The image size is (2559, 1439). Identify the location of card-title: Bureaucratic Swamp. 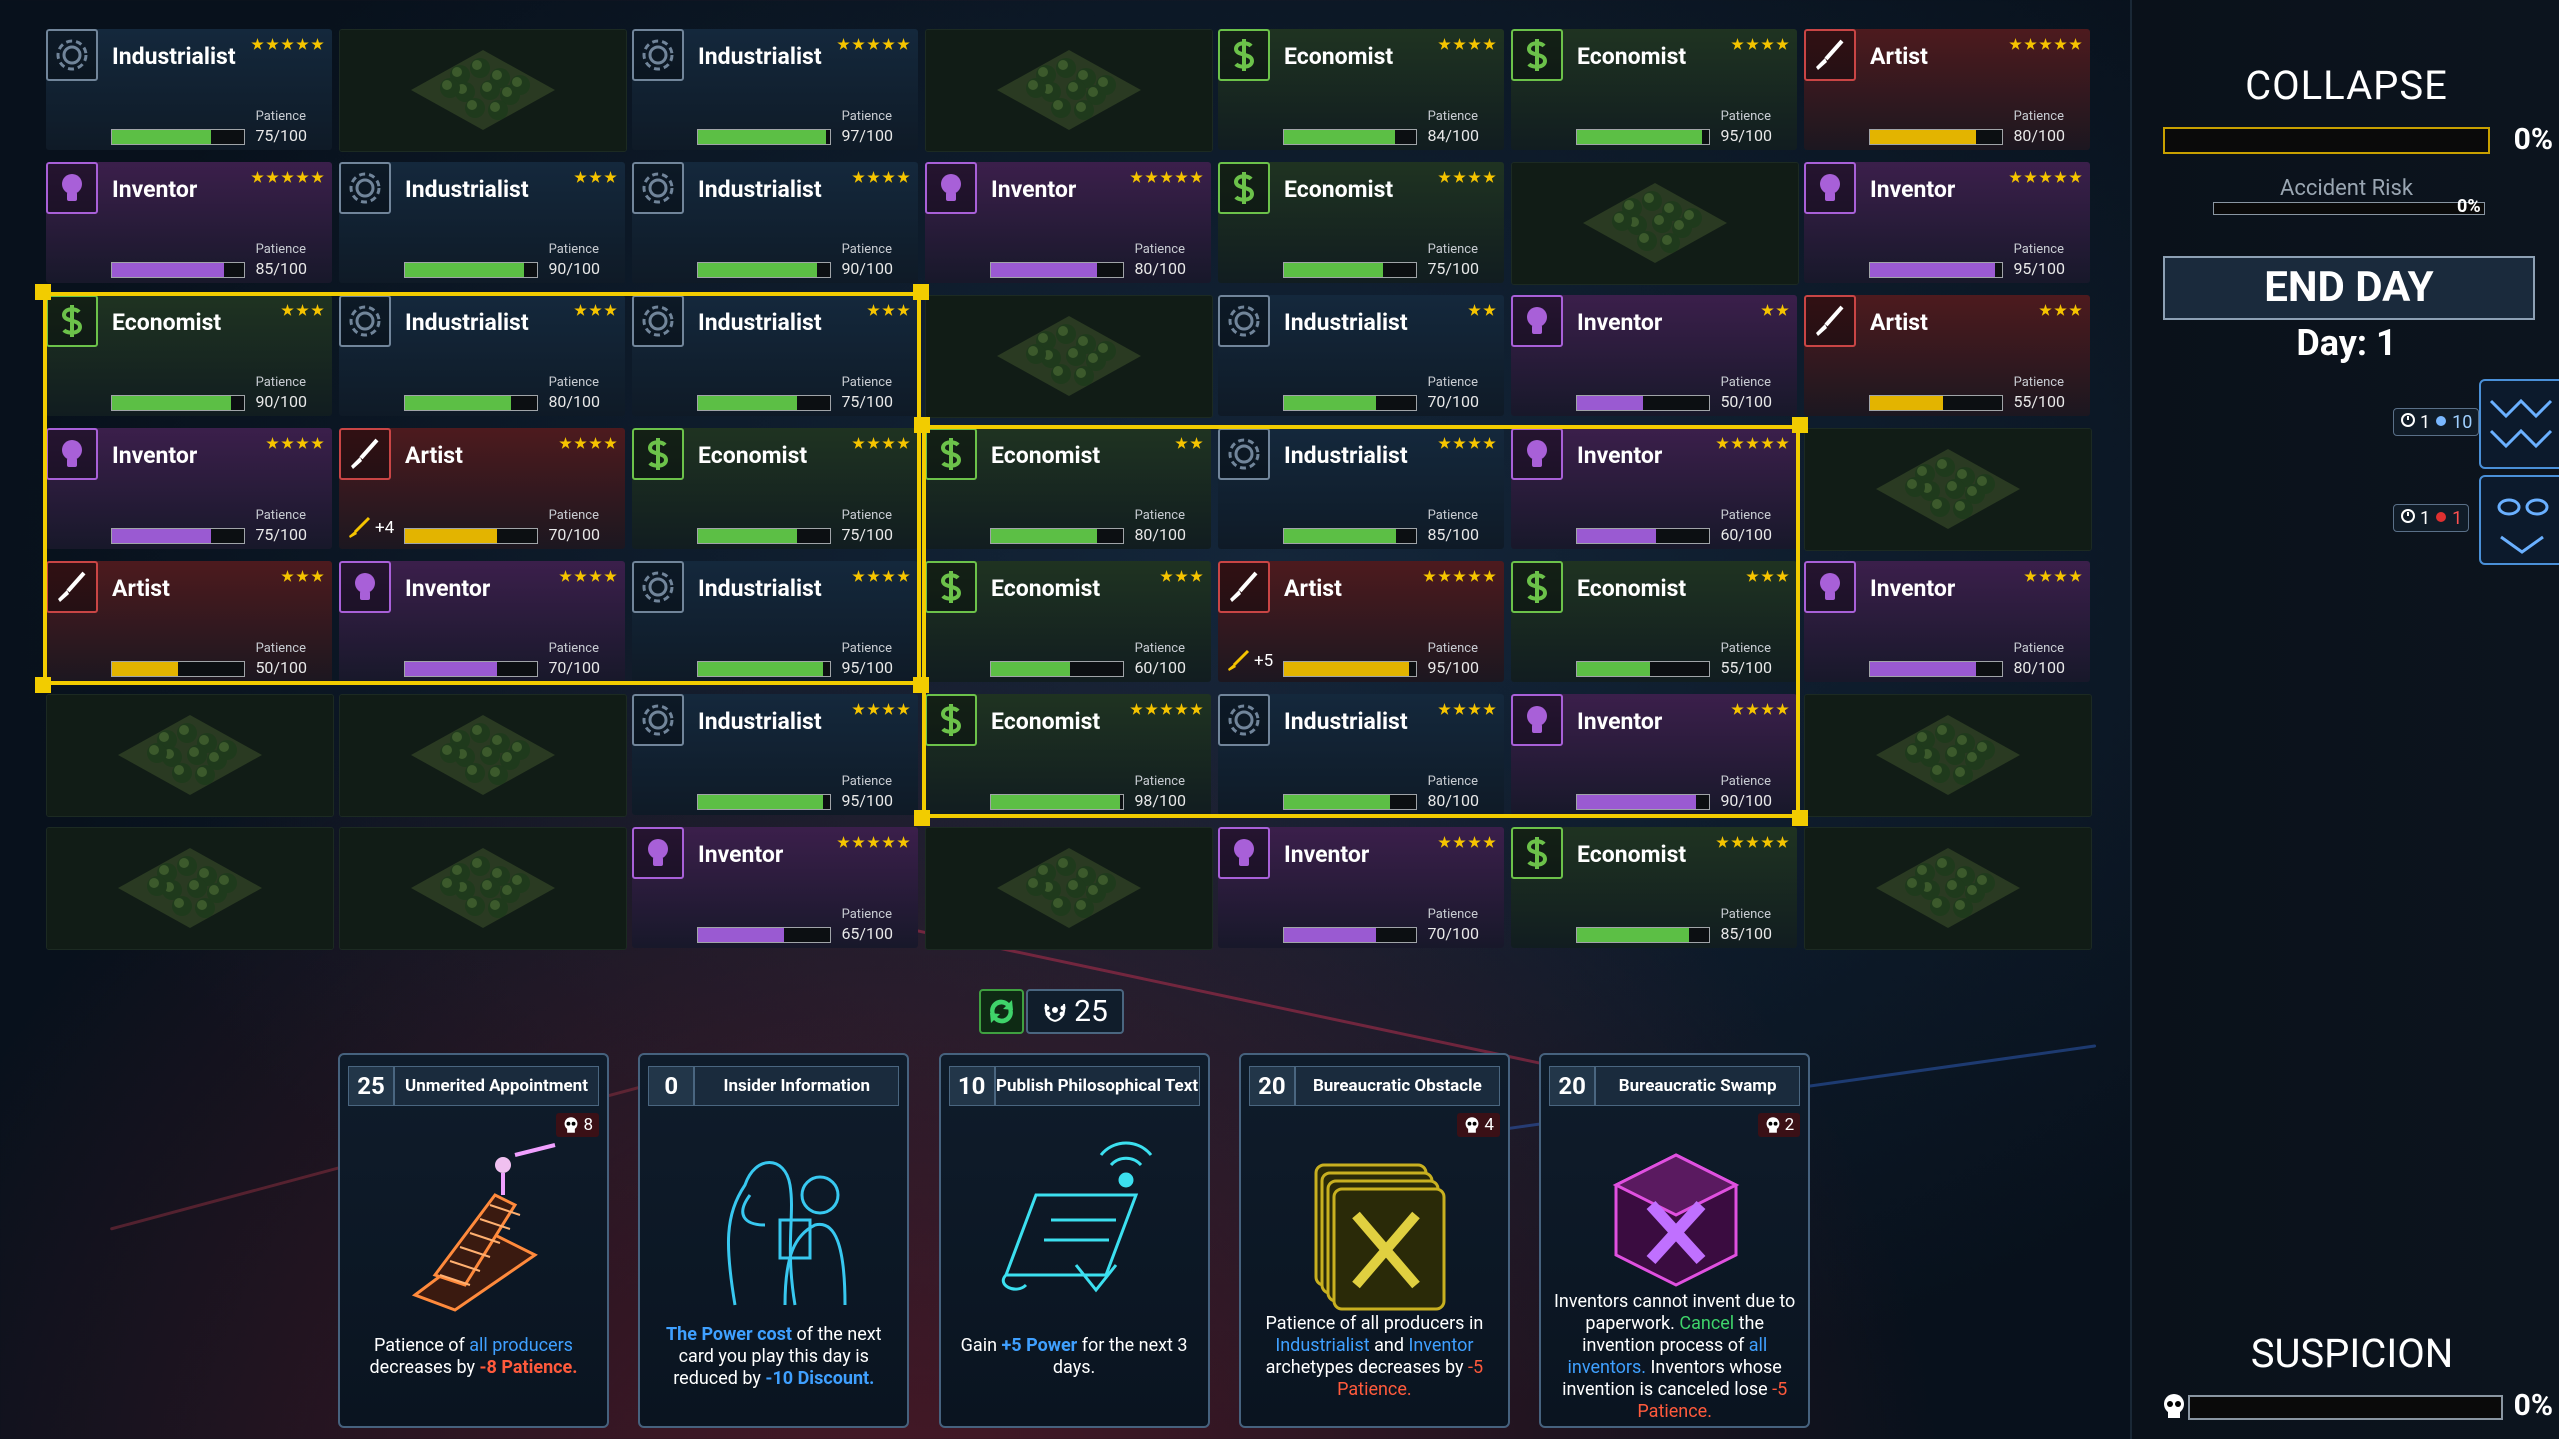
(1697, 1086).